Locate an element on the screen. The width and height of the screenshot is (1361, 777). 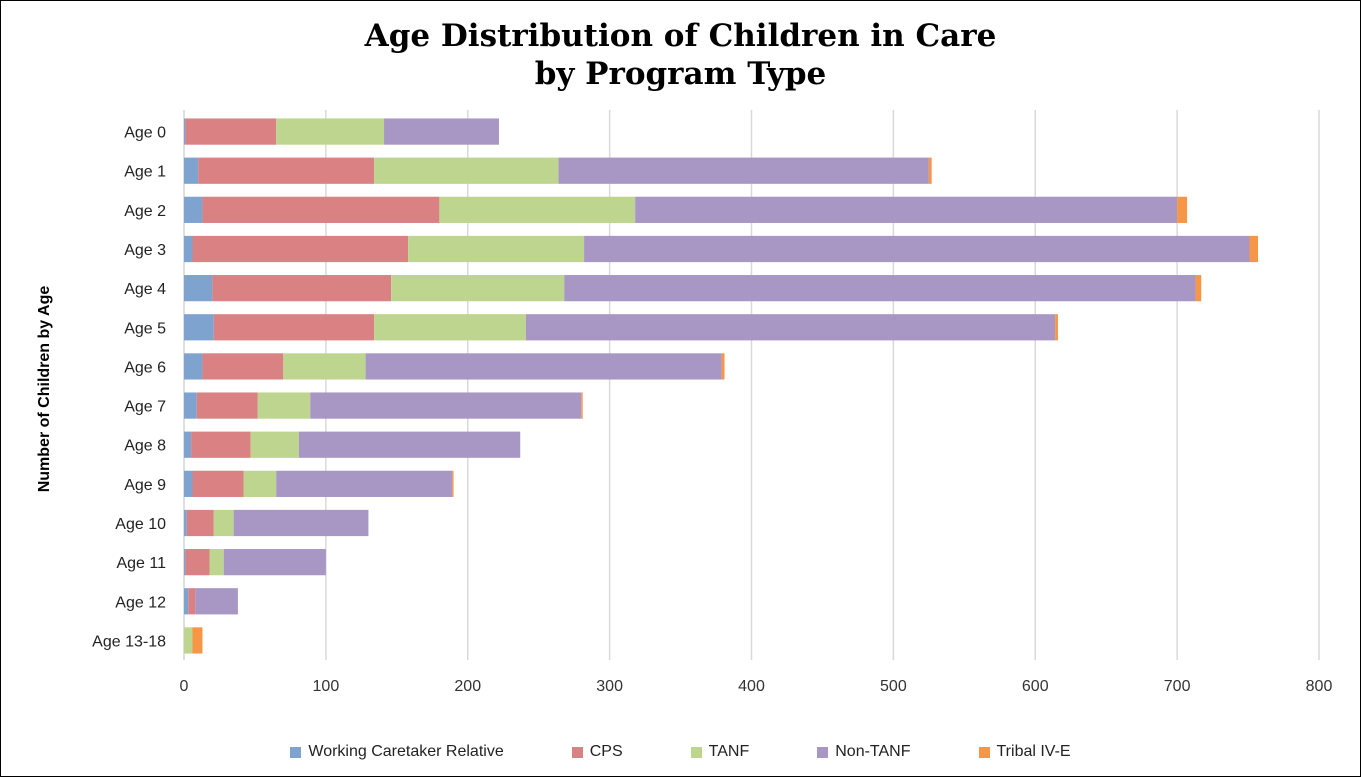
x-tick-label: 0 is located at coordinates (184, 686).